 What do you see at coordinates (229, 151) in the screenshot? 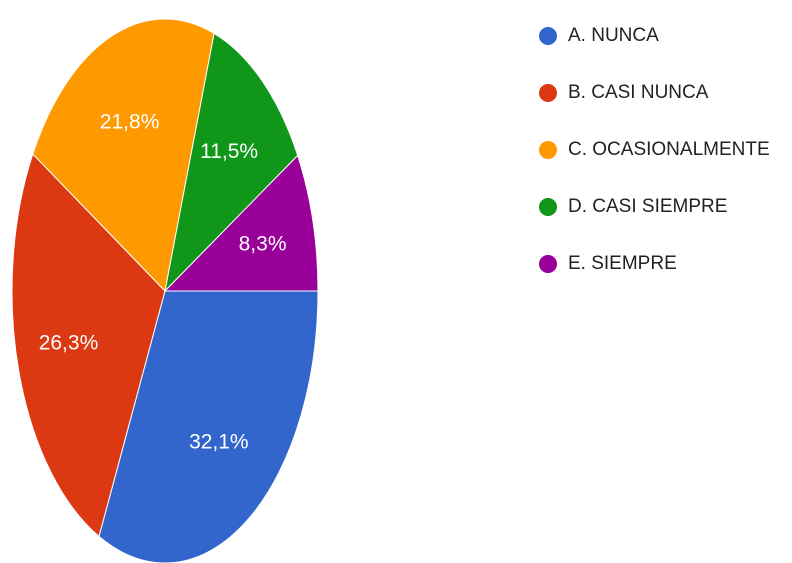
I see `slice-label: 11,5%` at bounding box center [229, 151].